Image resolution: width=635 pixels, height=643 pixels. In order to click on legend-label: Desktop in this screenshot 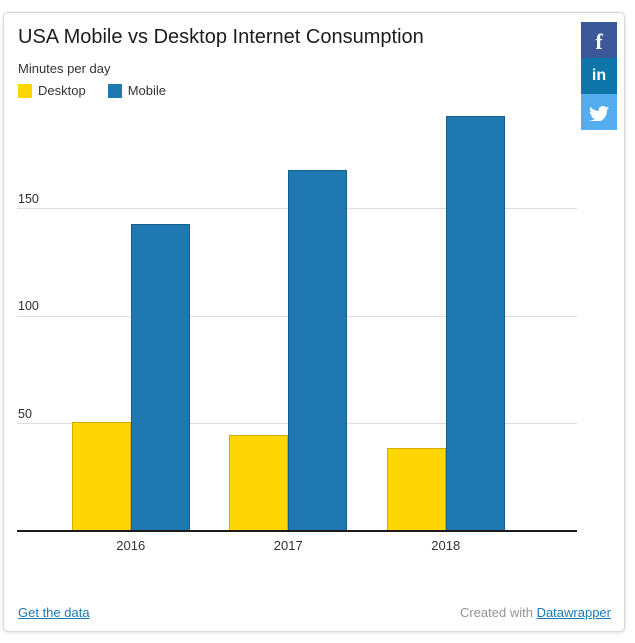, I will do `click(62, 90)`.